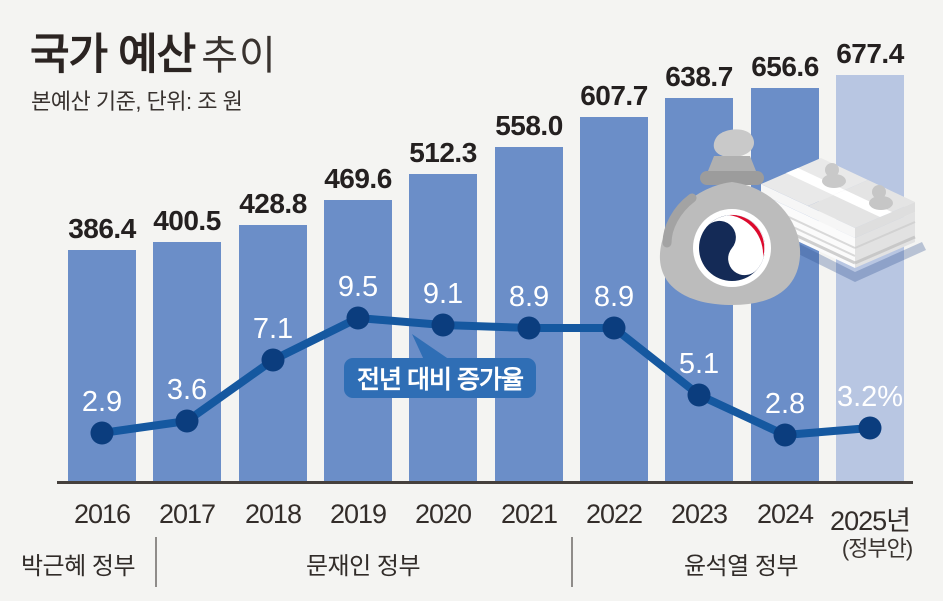 The width and height of the screenshot is (943, 601). Describe the element at coordinates (614, 514) in the screenshot. I see `year-label-2022: 2022` at that location.